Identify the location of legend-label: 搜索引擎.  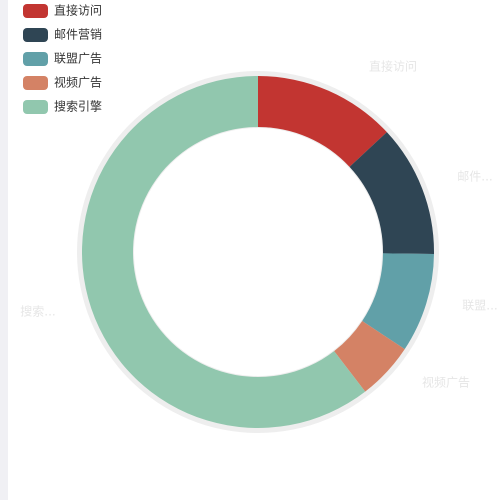
(78, 106).